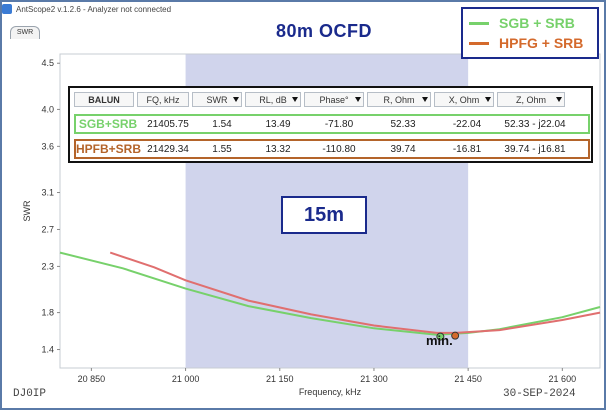 The image size is (606, 410). Describe the element at coordinates (217, 99) in the screenshot. I see `column-header-swr: SWR` at that location.